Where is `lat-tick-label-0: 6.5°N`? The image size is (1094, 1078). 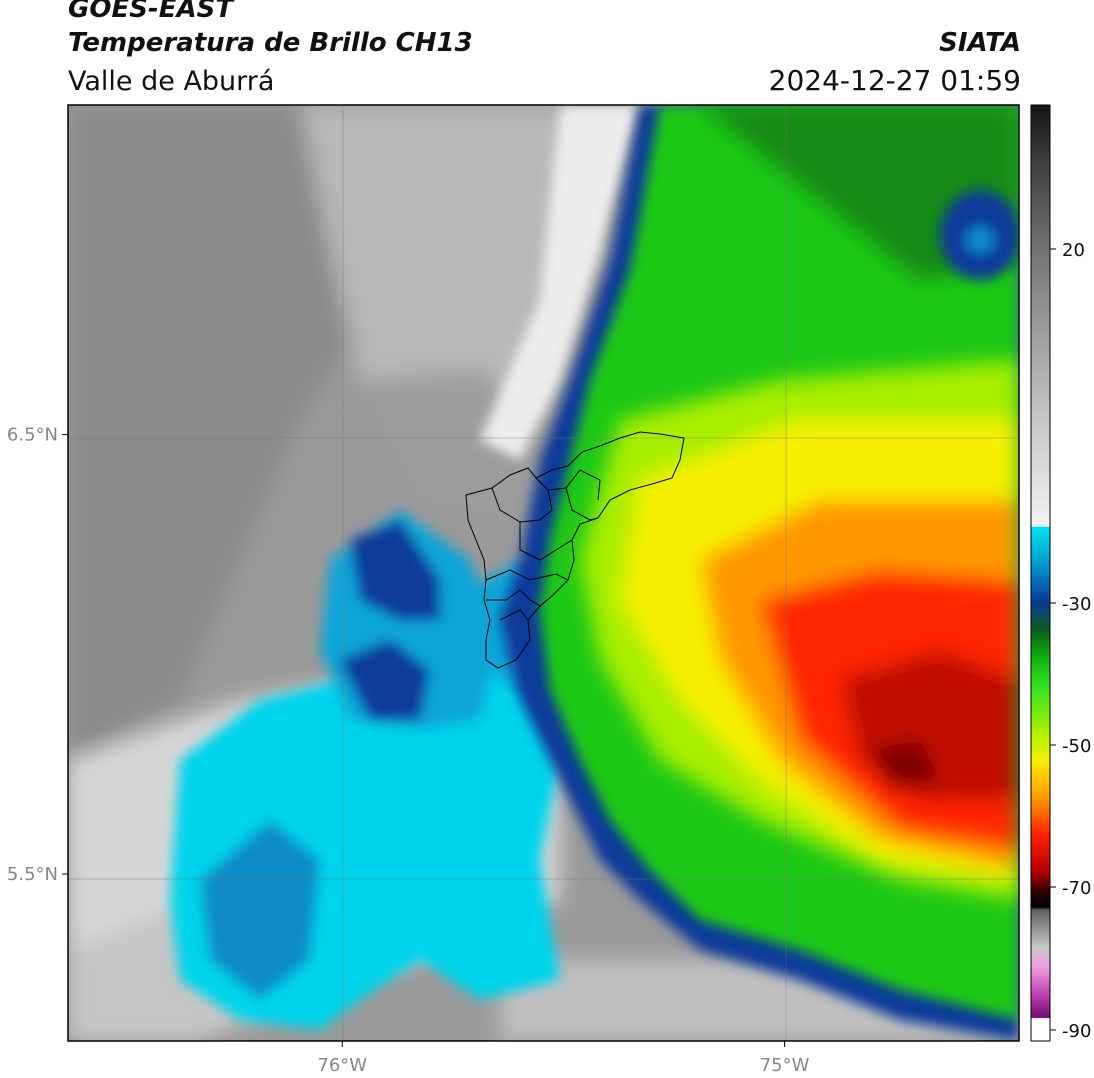
lat-tick-label-0: 6.5°N is located at coordinates (32, 435).